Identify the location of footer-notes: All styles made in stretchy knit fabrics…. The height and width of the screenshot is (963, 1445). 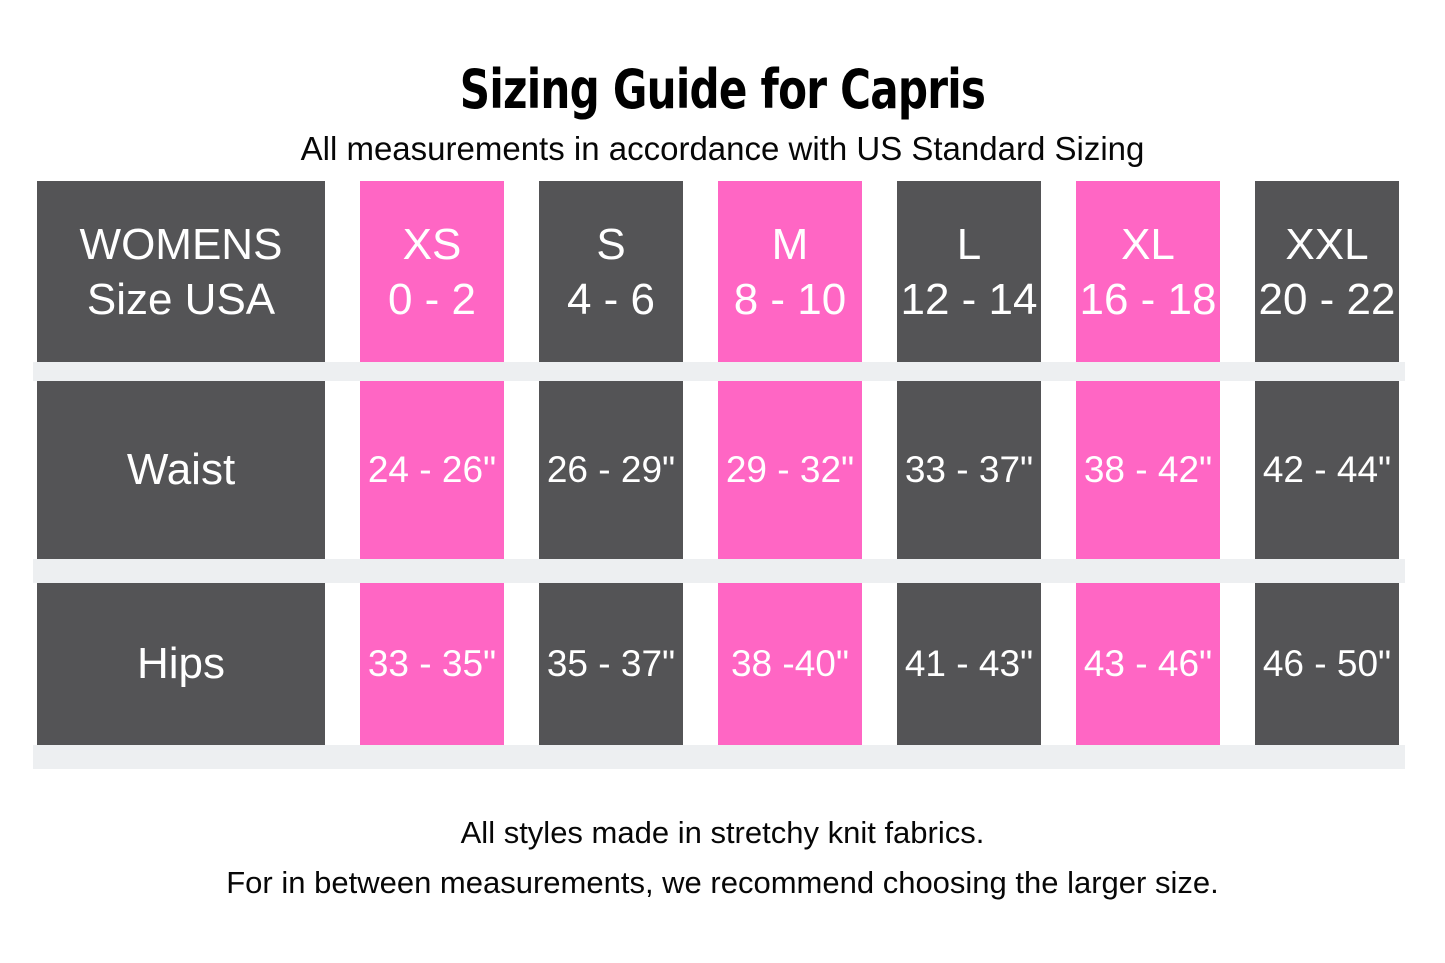
(722, 858).